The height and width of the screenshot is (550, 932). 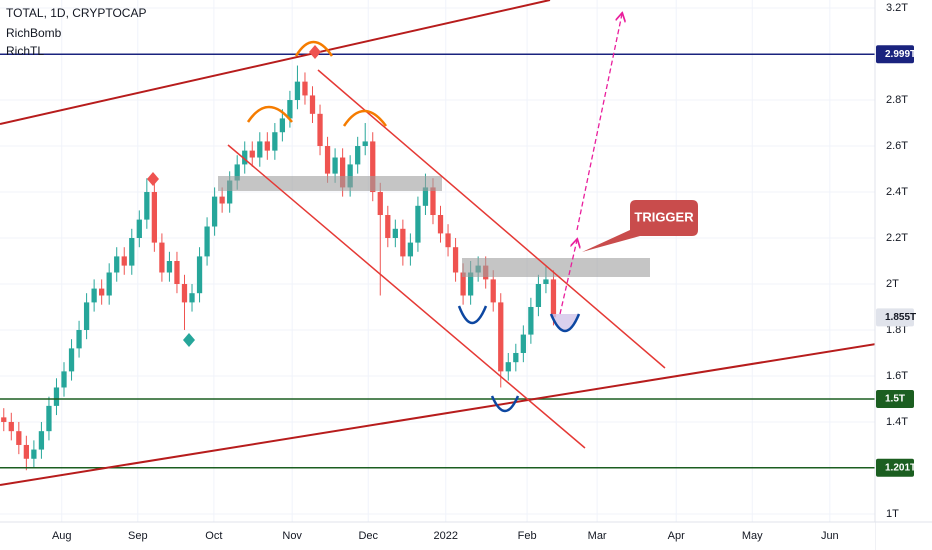 I want to click on arrow, so click(x=599, y=122).